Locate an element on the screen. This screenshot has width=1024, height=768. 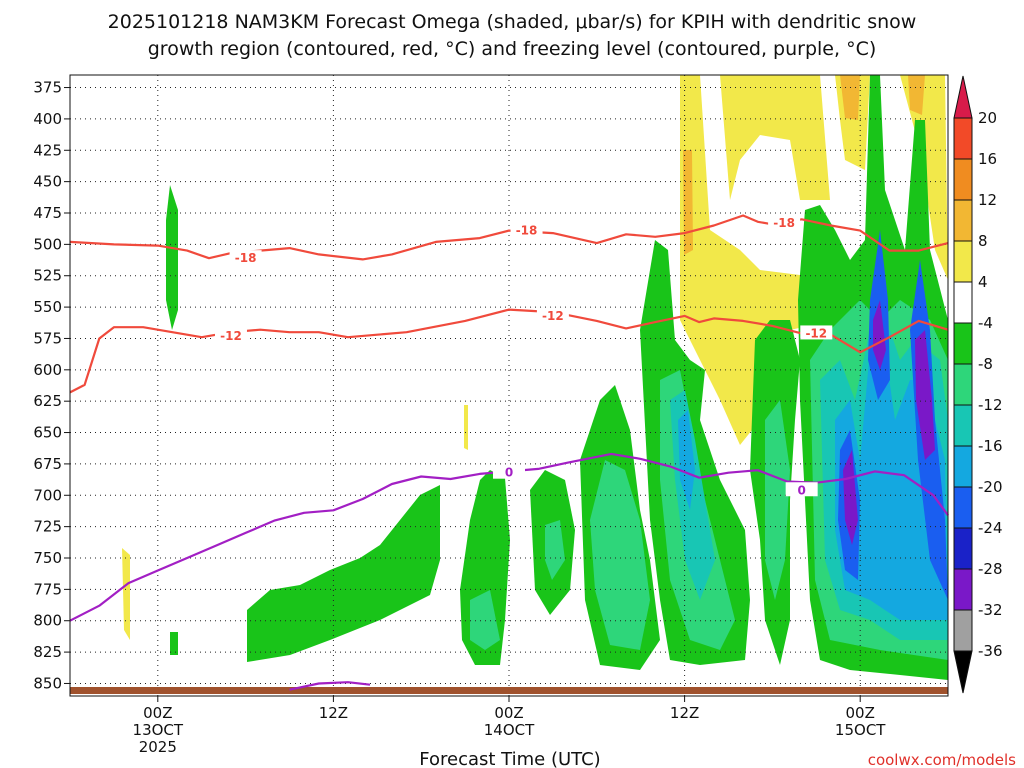
colorbar-tick-label: 12 is located at coordinates (987, 200).